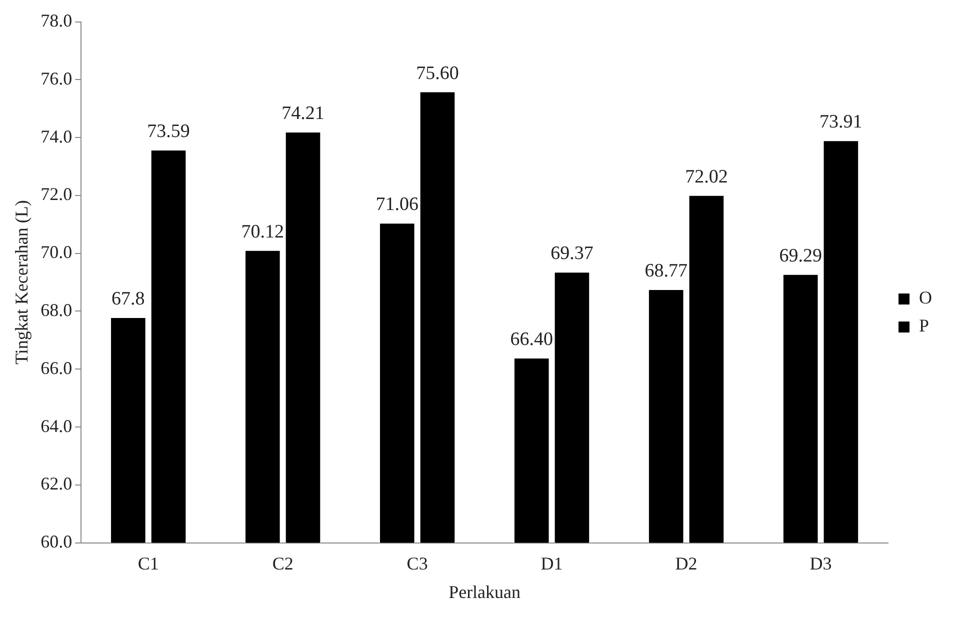 Image resolution: width=960 pixels, height=619 pixels. What do you see at coordinates (168, 131) in the screenshot?
I see `data-label: 73.59` at bounding box center [168, 131].